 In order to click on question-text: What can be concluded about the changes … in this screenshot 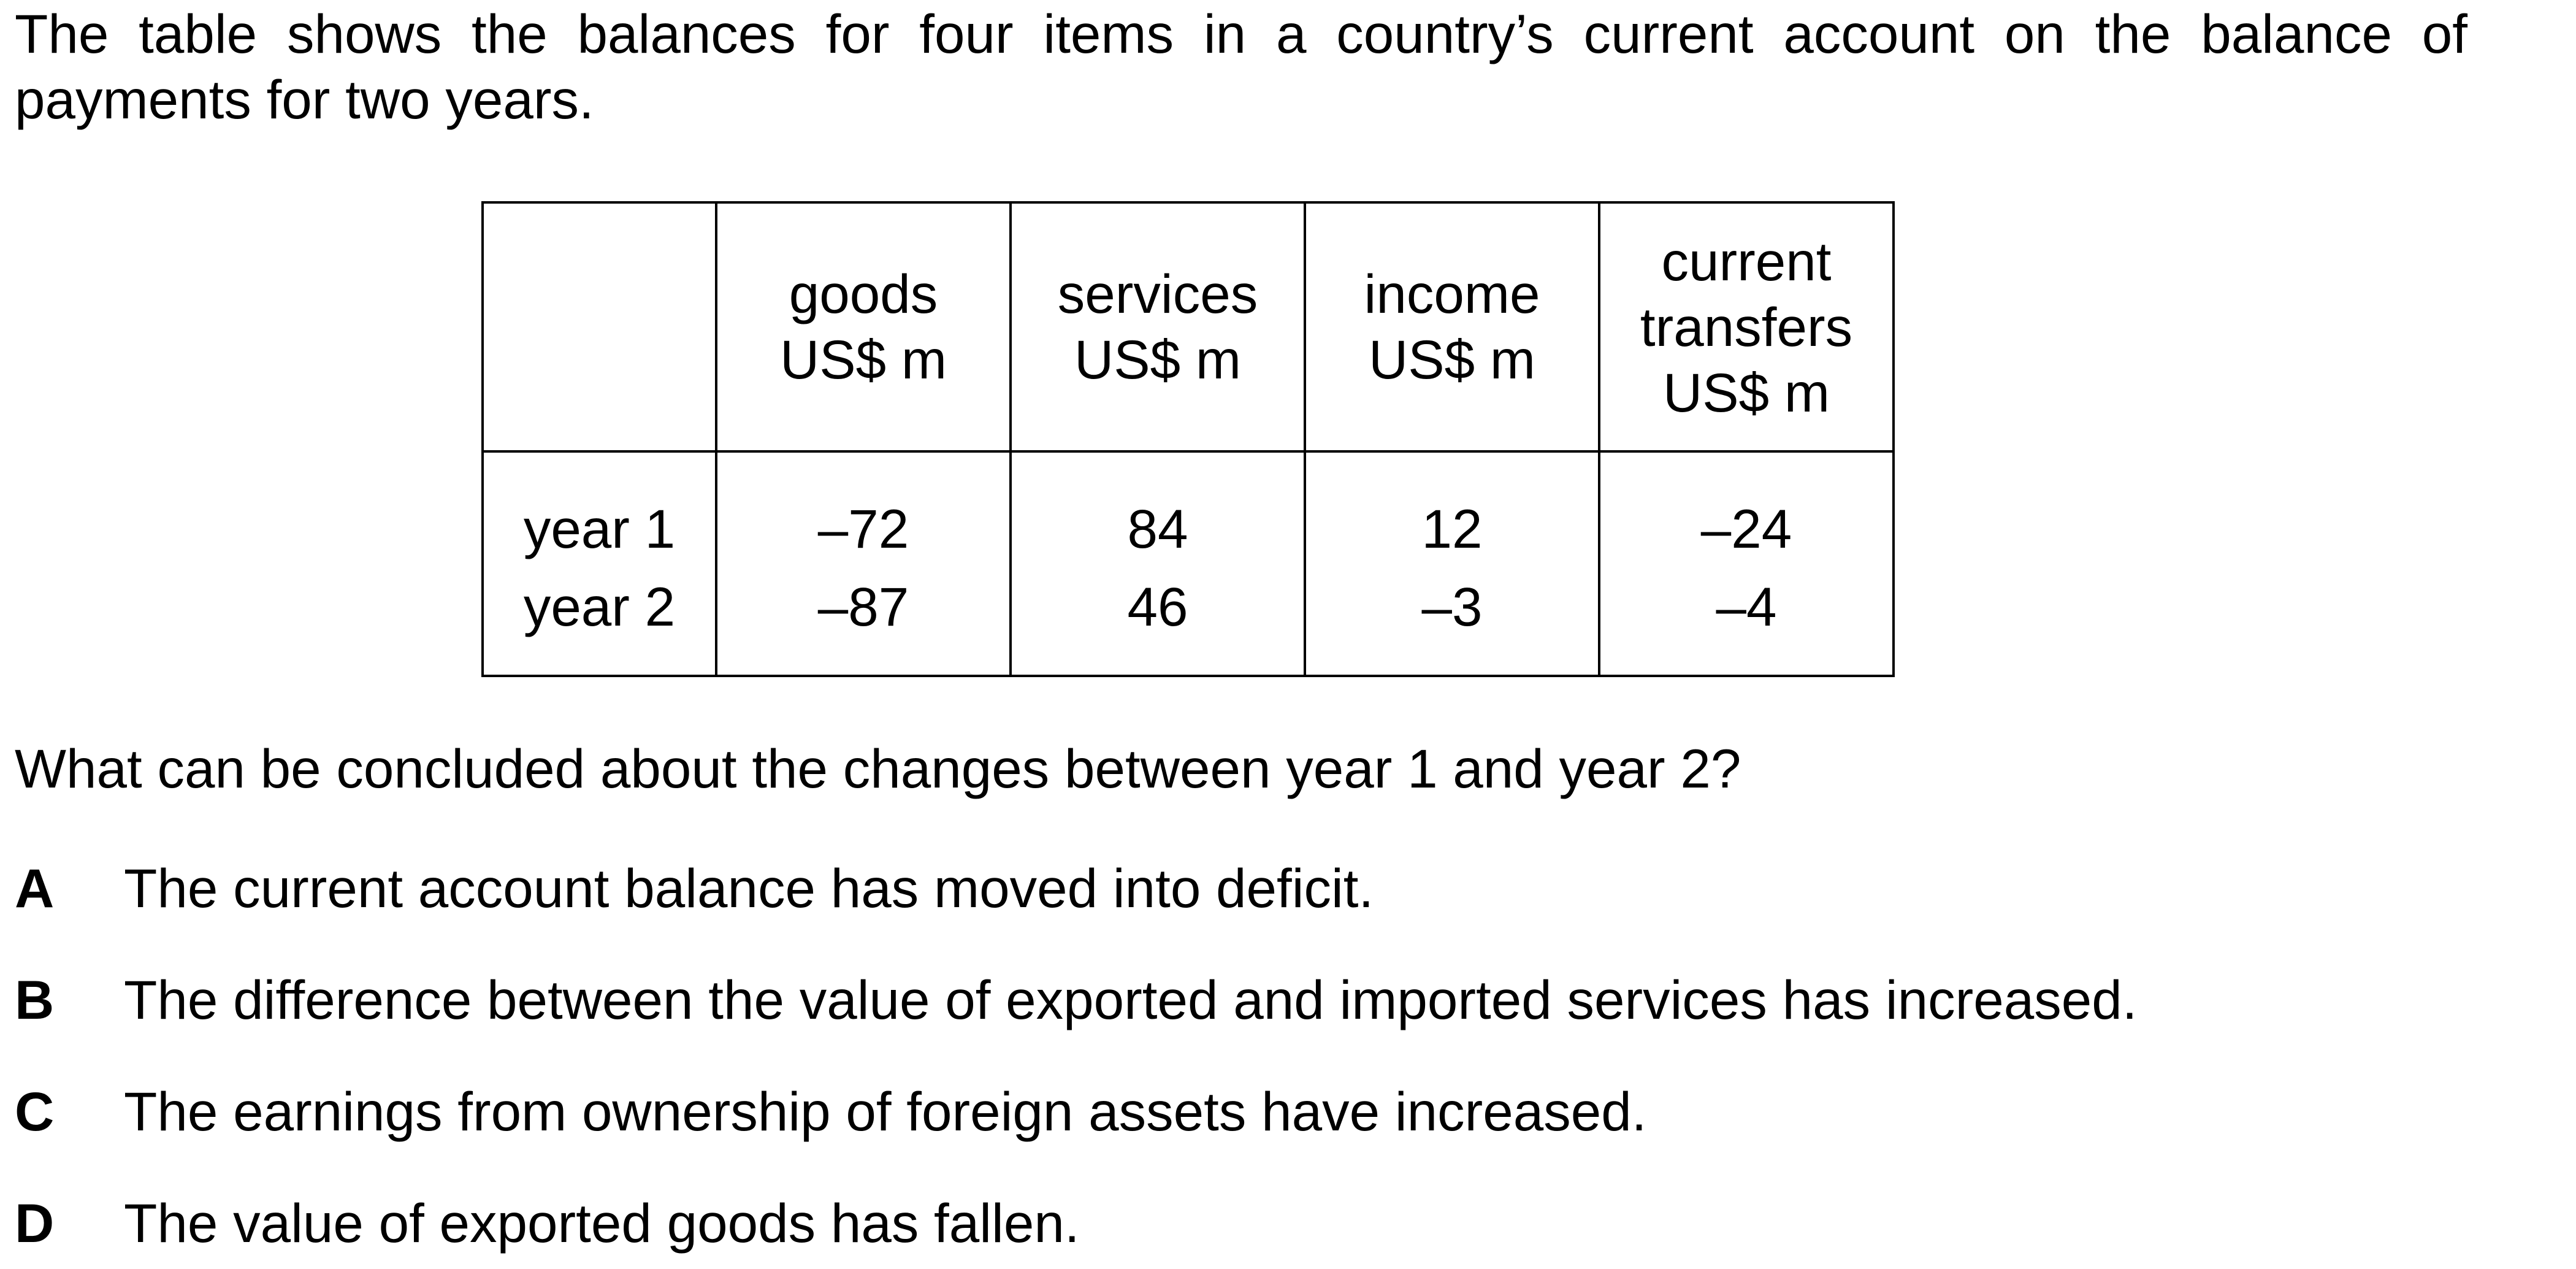, I will do `click(878, 768)`.